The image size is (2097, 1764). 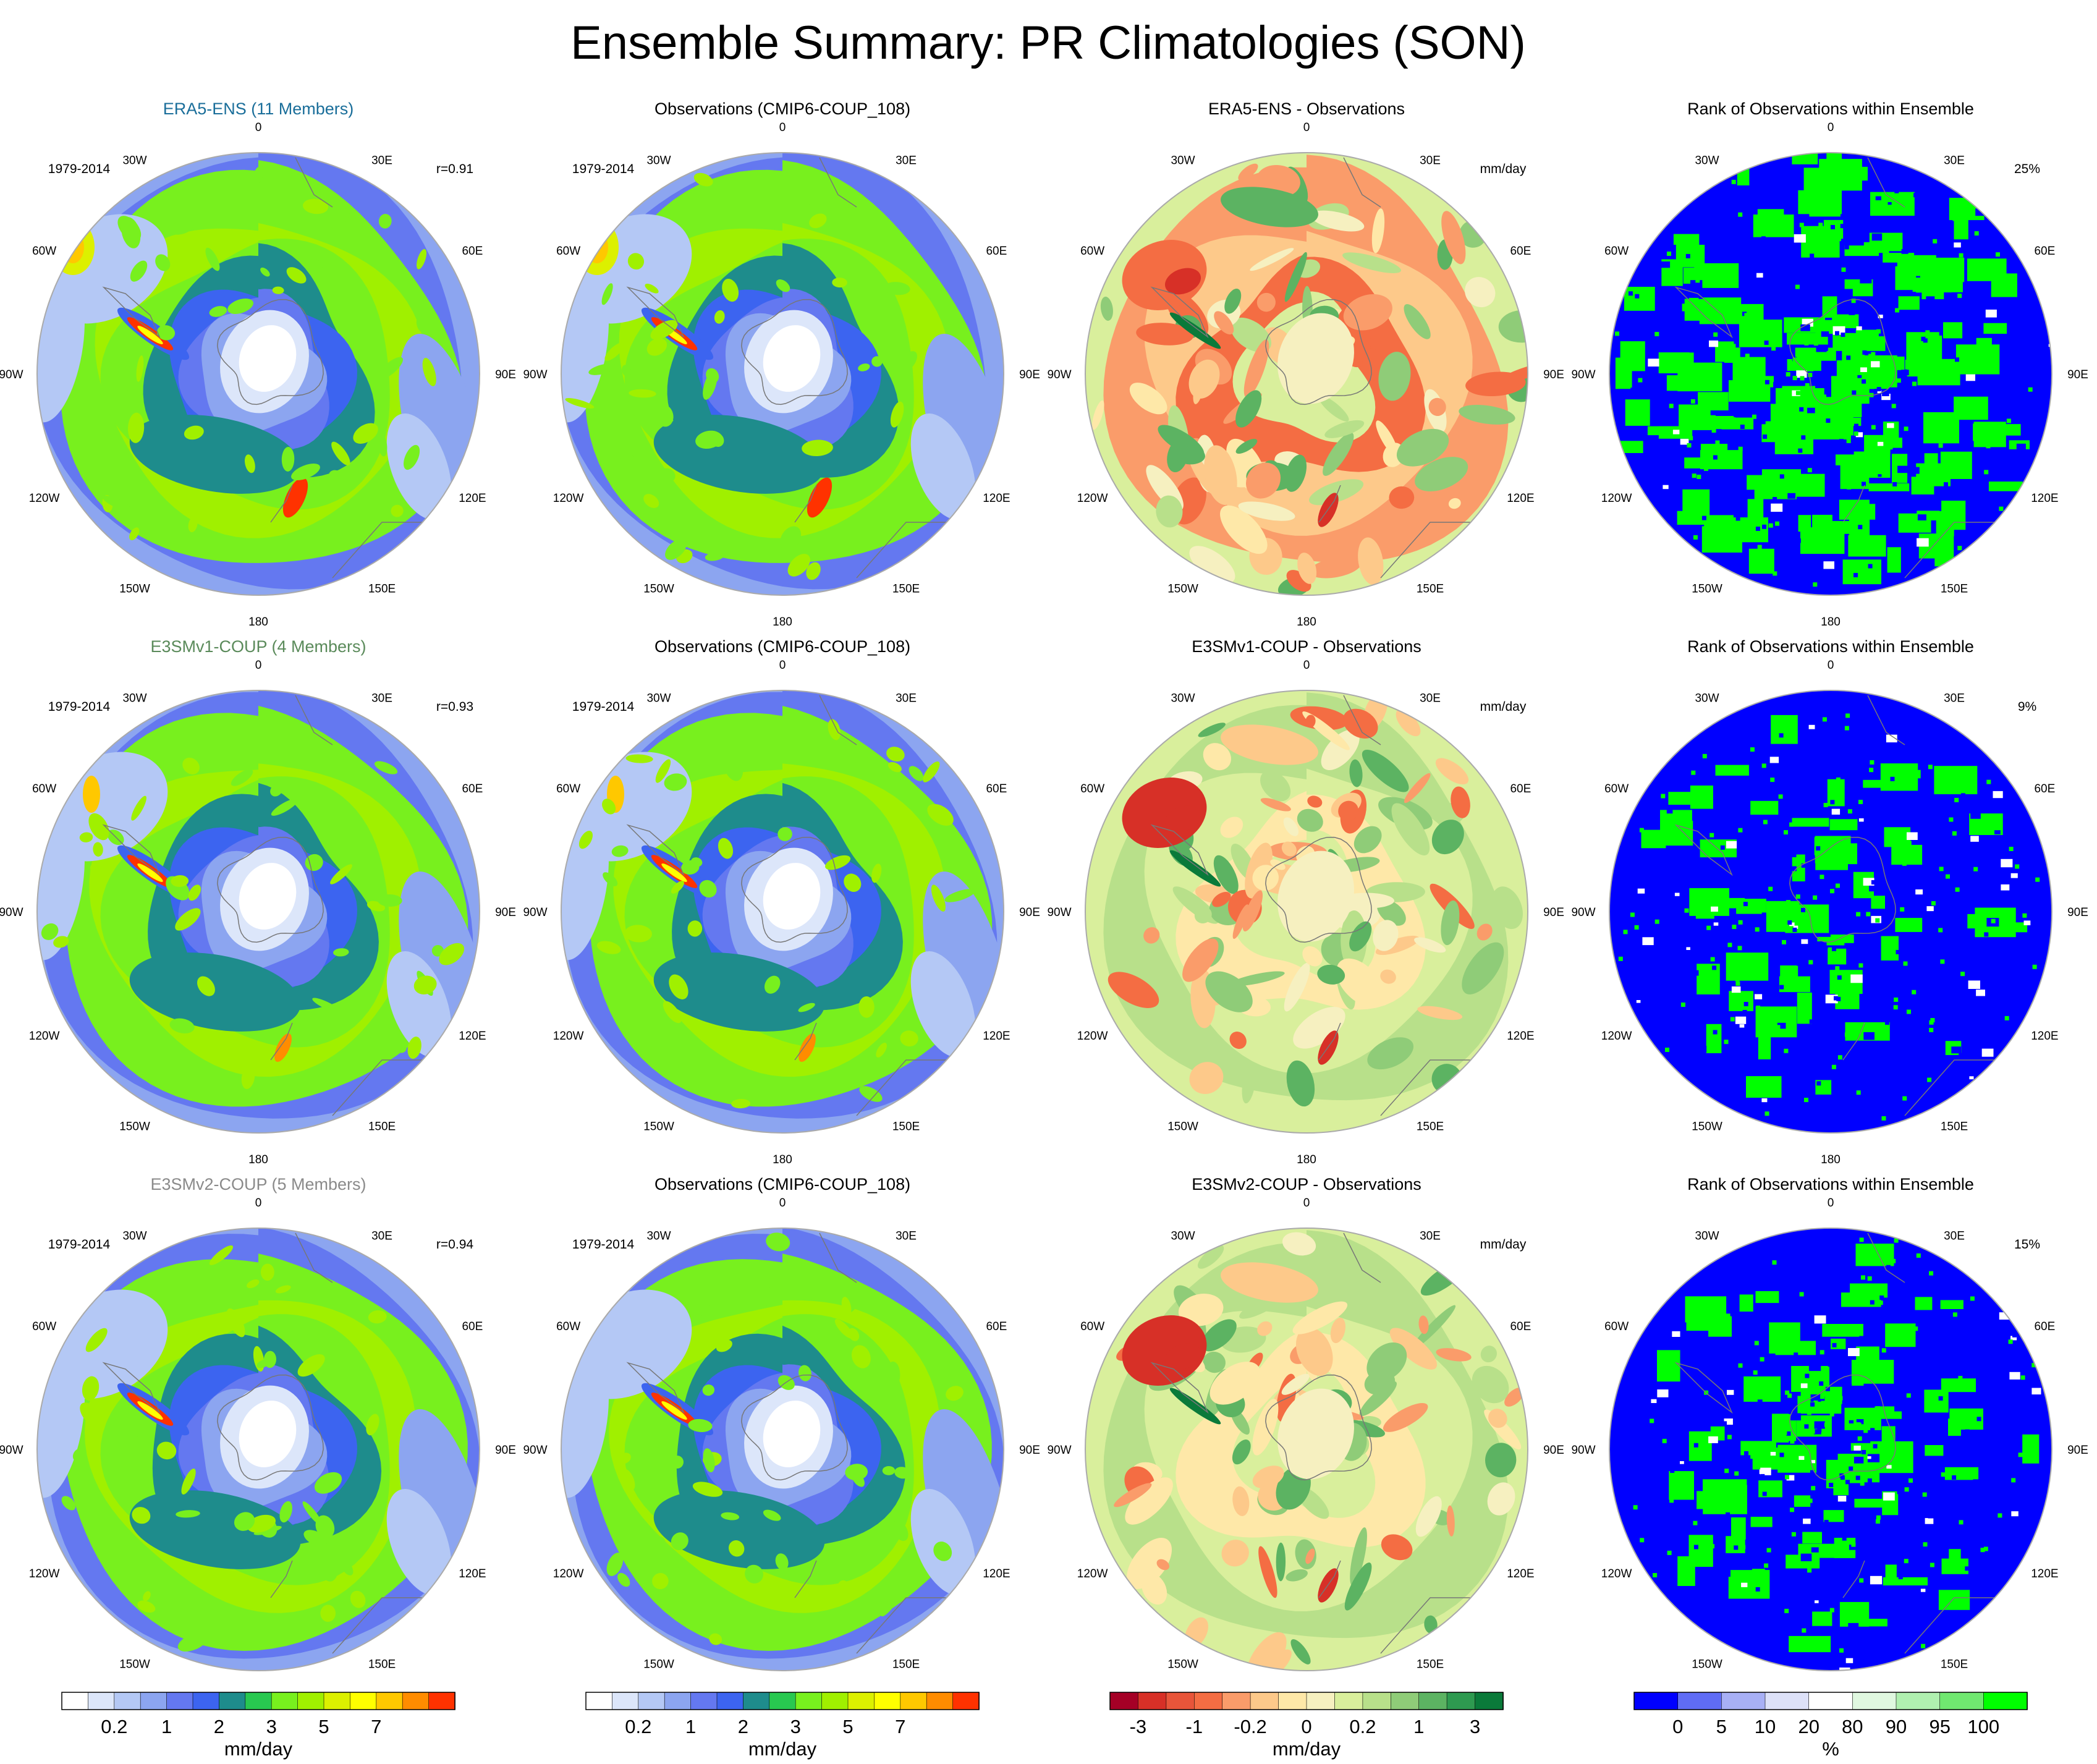 I want to click on longitude-label: 90E, so click(x=2077, y=375).